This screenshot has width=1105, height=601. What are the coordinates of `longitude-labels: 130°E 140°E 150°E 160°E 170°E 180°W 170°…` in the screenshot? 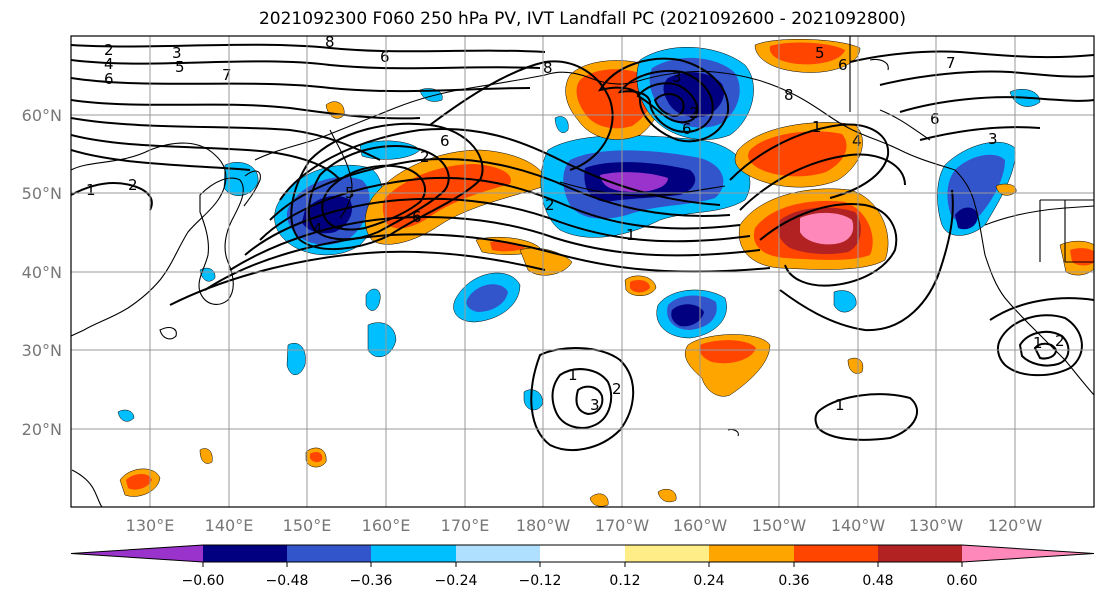 It's located at (584, 525).